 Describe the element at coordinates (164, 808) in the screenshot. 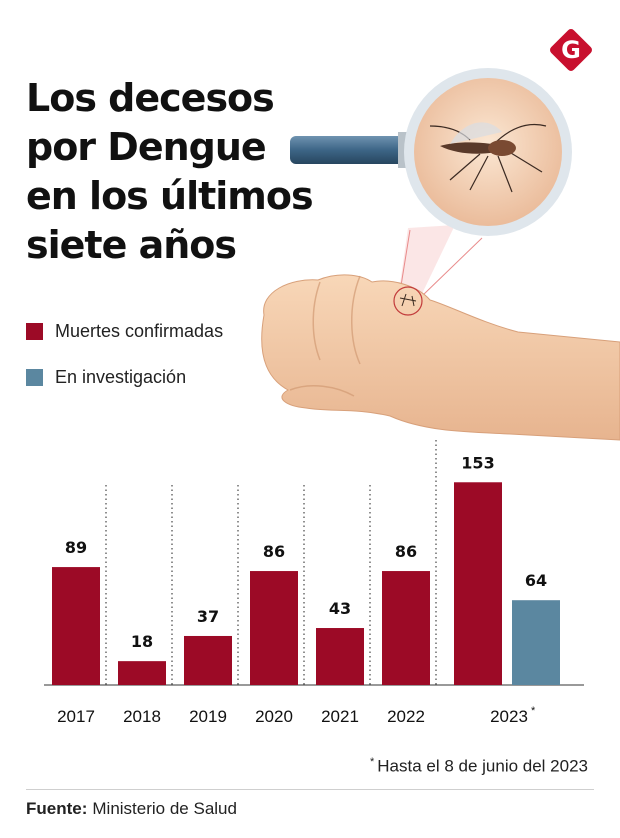

I see `source-text: Ministerio de Salud` at that location.